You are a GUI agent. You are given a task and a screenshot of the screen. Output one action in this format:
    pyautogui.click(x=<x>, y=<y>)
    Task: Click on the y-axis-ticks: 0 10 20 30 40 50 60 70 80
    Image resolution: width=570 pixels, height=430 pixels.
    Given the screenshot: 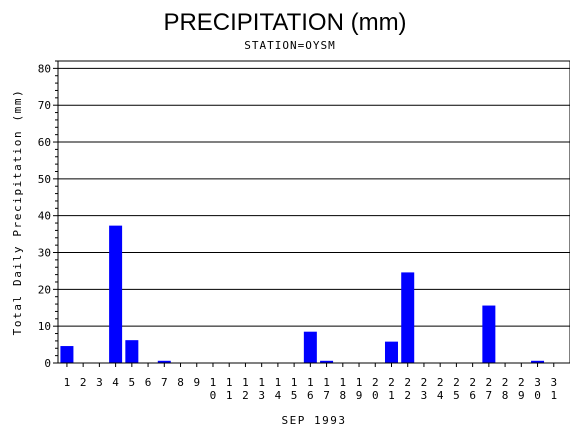 What is the action you would take?
    pyautogui.click(x=48, y=215)
    